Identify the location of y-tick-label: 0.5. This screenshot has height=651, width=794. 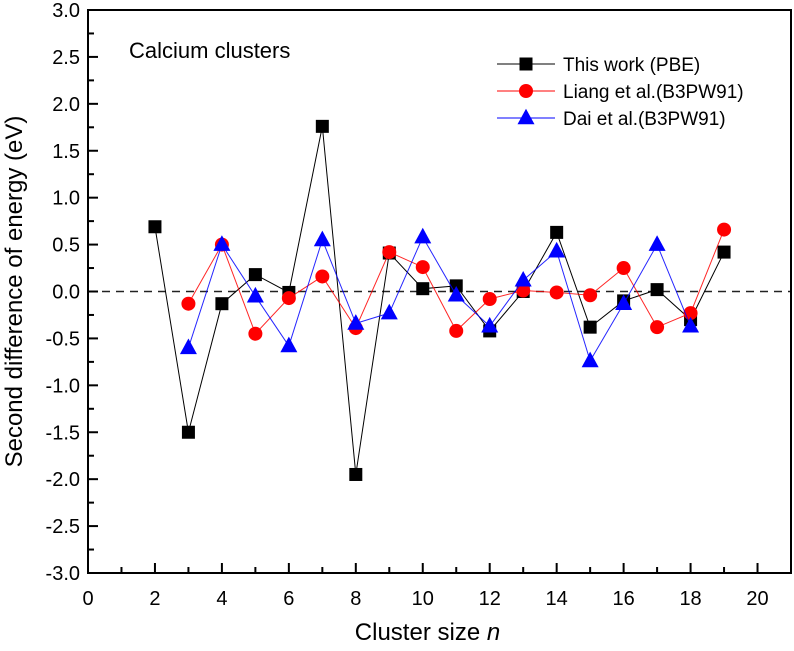
(66, 246).